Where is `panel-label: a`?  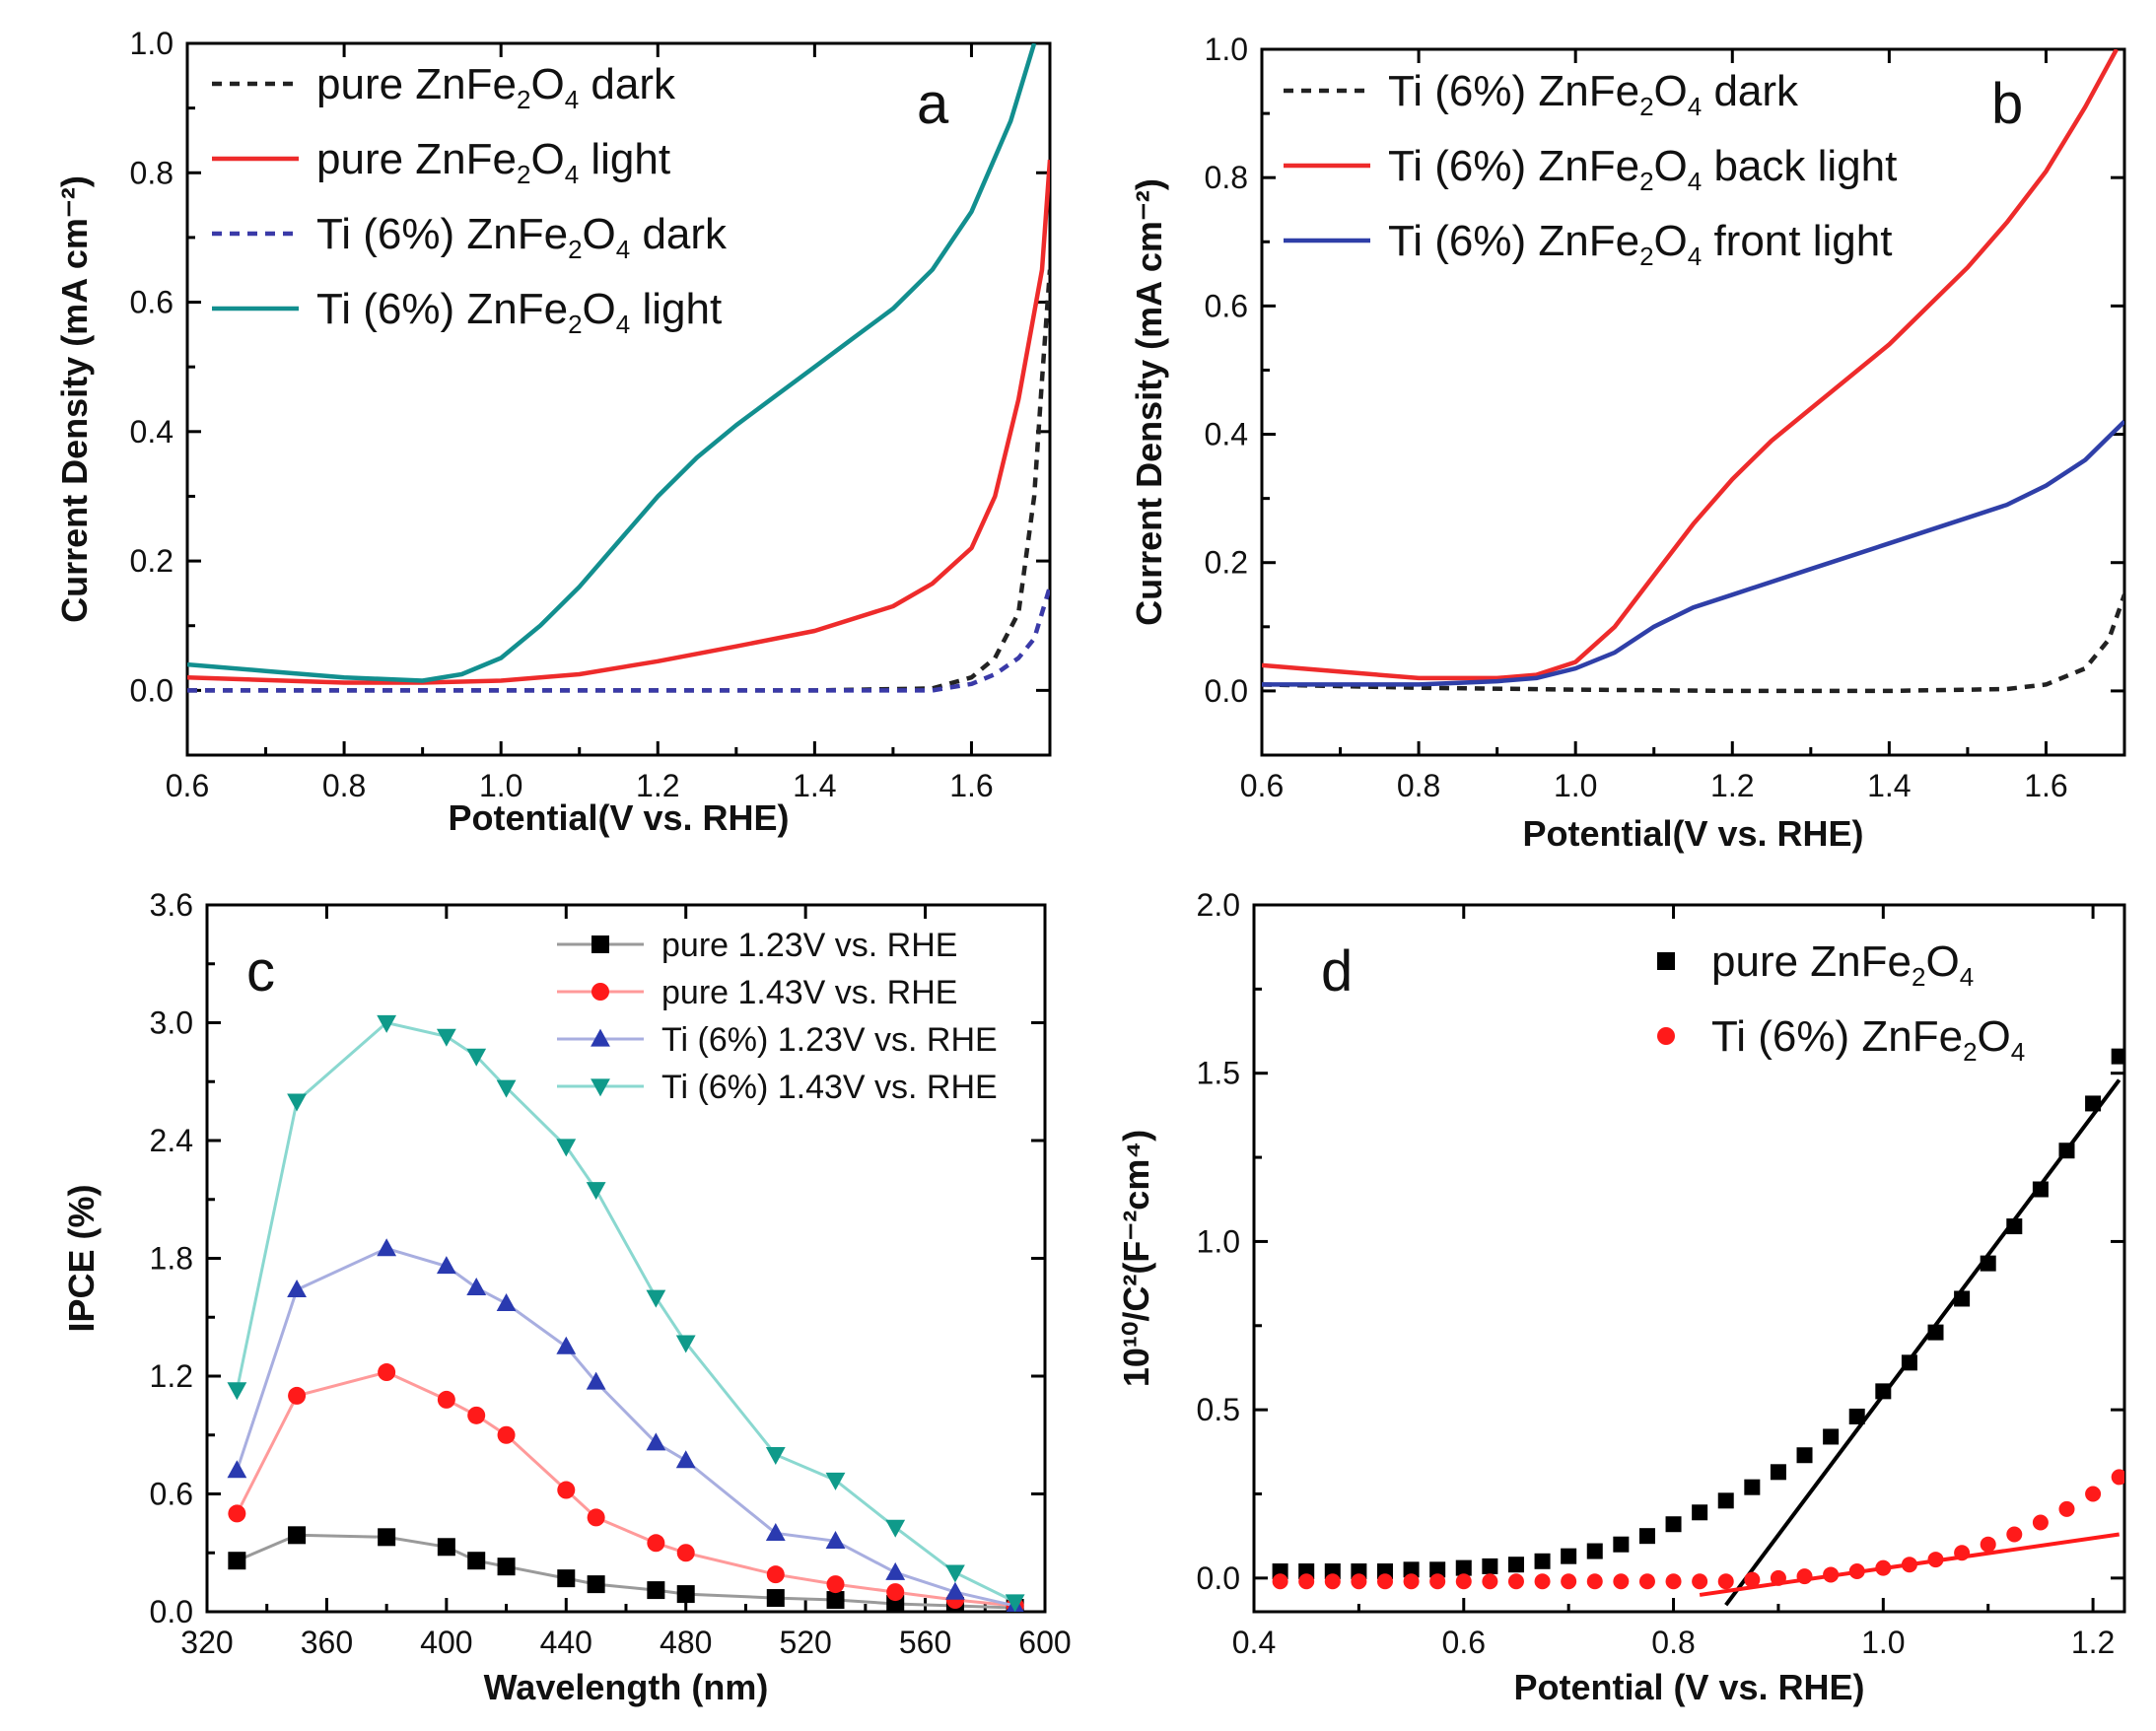
panel-label: a is located at coordinates (933, 104).